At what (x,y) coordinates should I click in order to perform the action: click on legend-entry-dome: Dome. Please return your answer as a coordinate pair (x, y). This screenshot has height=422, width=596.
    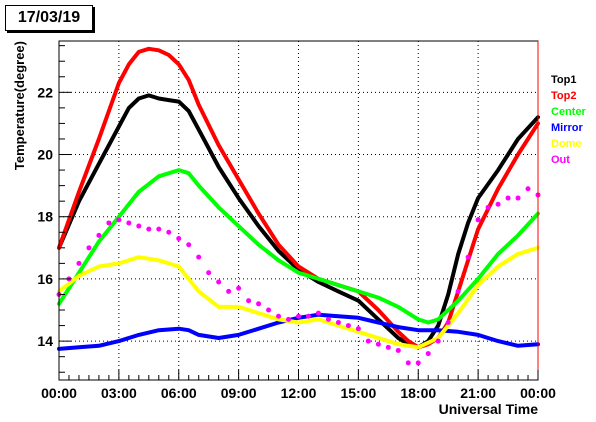
    Looking at the image, I should click on (566, 144).